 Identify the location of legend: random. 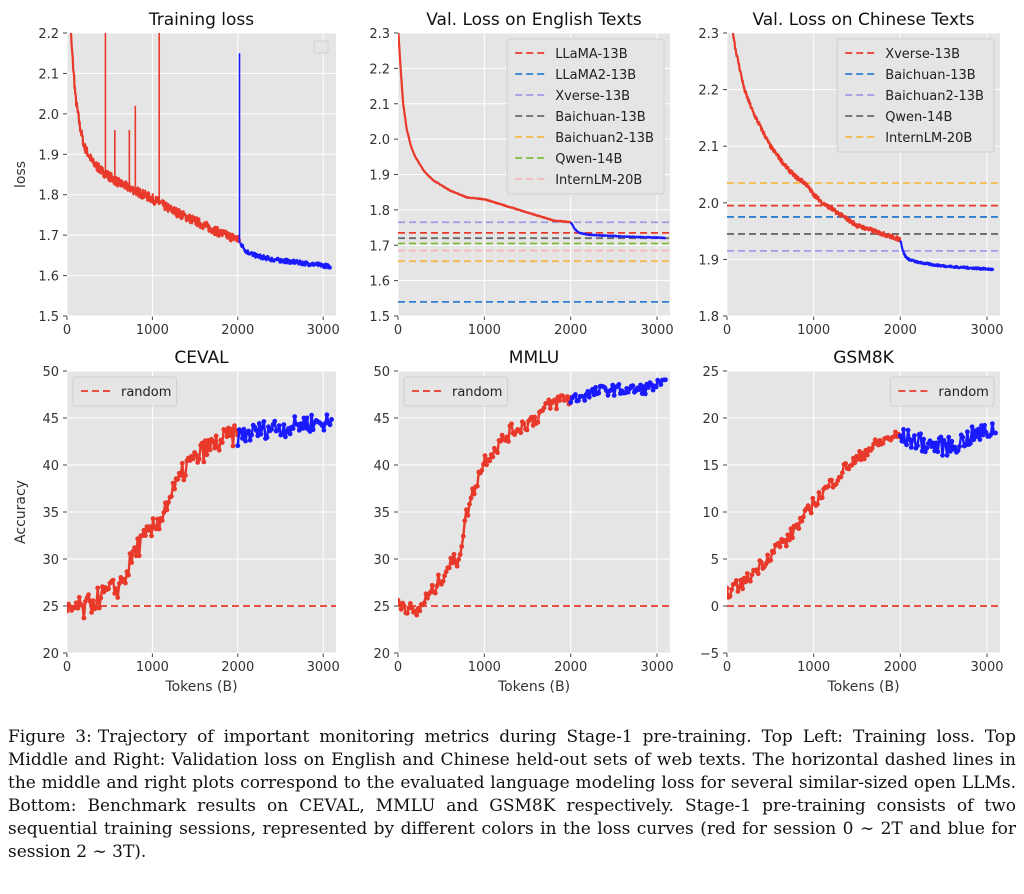
(456, 391).